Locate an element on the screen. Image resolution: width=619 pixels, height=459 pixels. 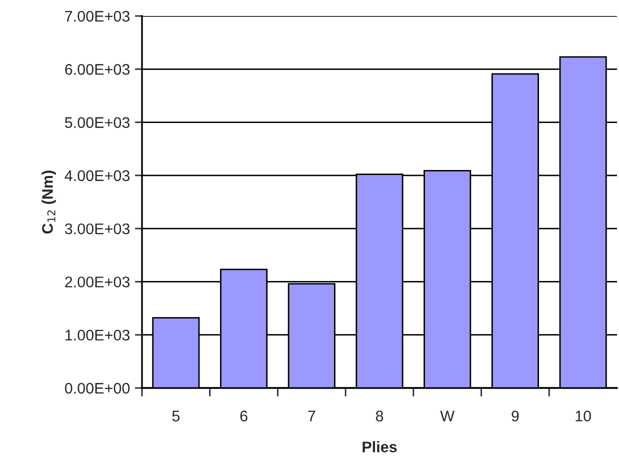
x-tick-label: 8 is located at coordinates (380, 416).